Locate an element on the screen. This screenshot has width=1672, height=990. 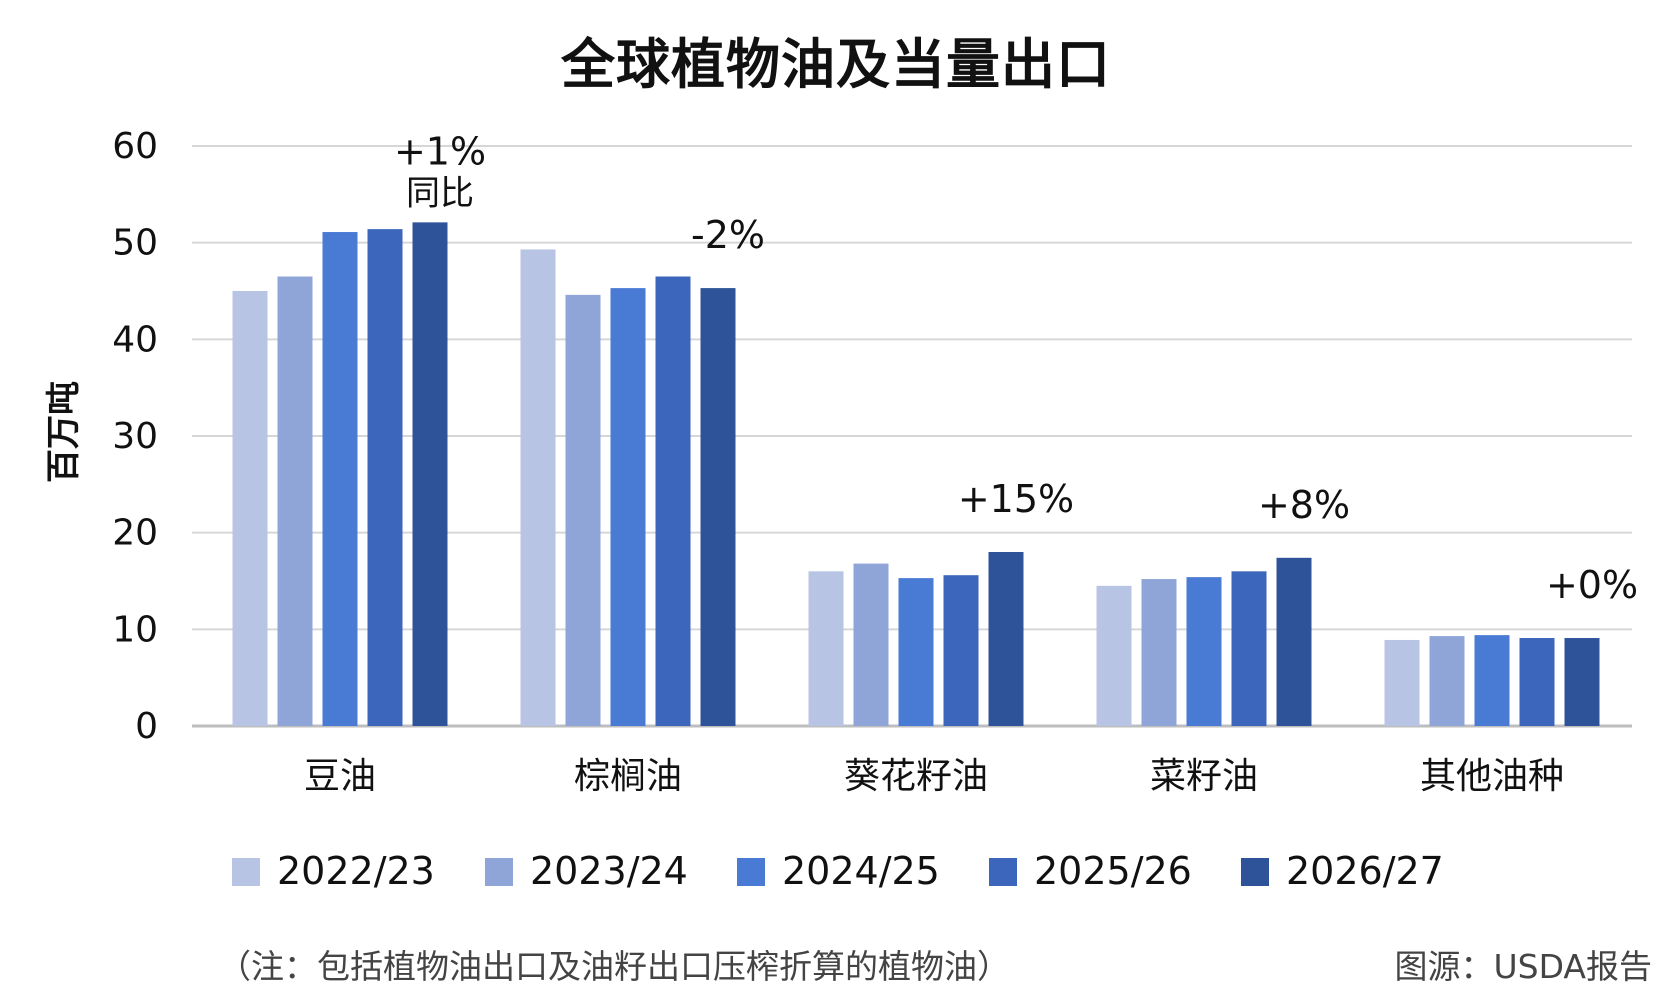
y-tick-label: 30 is located at coordinates (135, 436).